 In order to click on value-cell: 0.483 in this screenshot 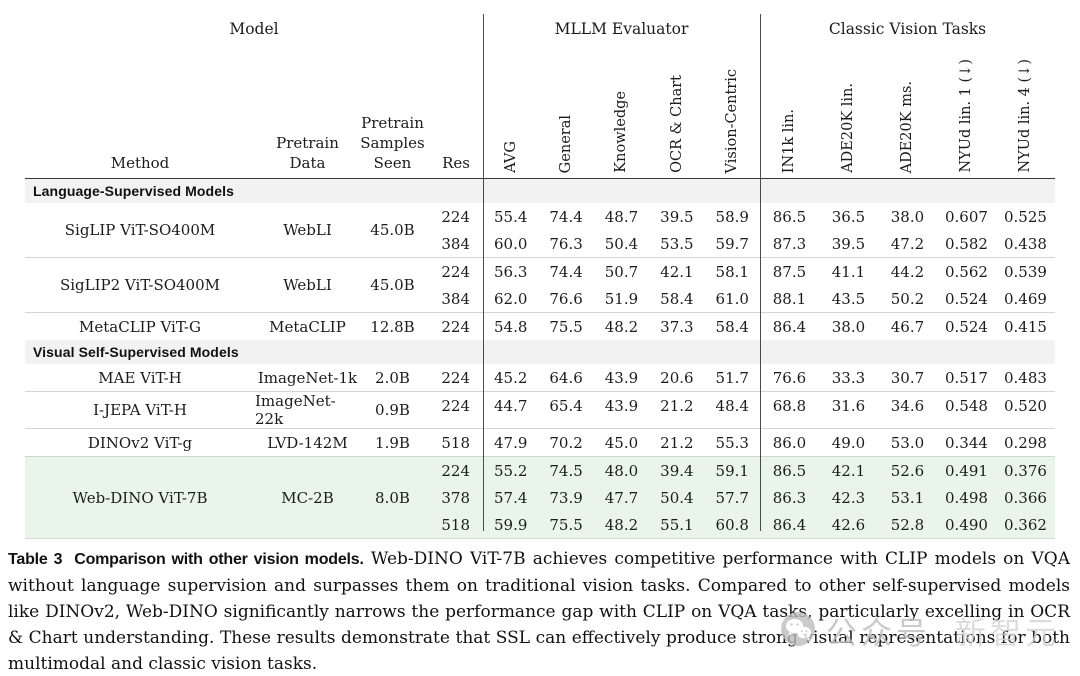, I will do `click(1025, 377)`.